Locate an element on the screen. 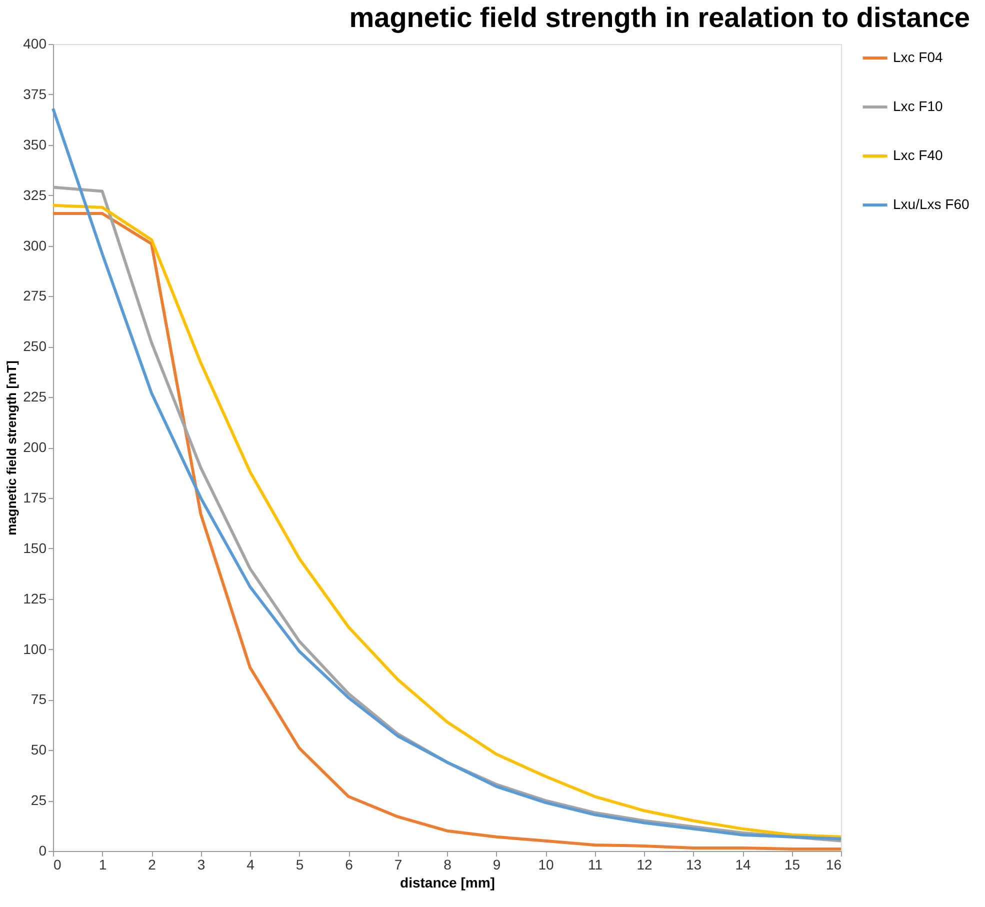 The image size is (985, 907). x-tick-label: 13 is located at coordinates (694, 864).